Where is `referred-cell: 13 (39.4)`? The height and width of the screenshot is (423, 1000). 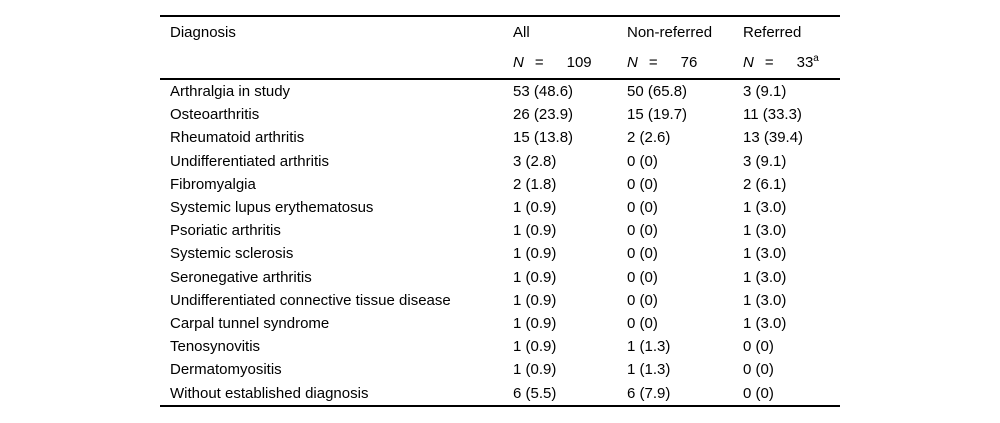
referred-cell: 13 (39.4) is located at coordinates (773, 138).